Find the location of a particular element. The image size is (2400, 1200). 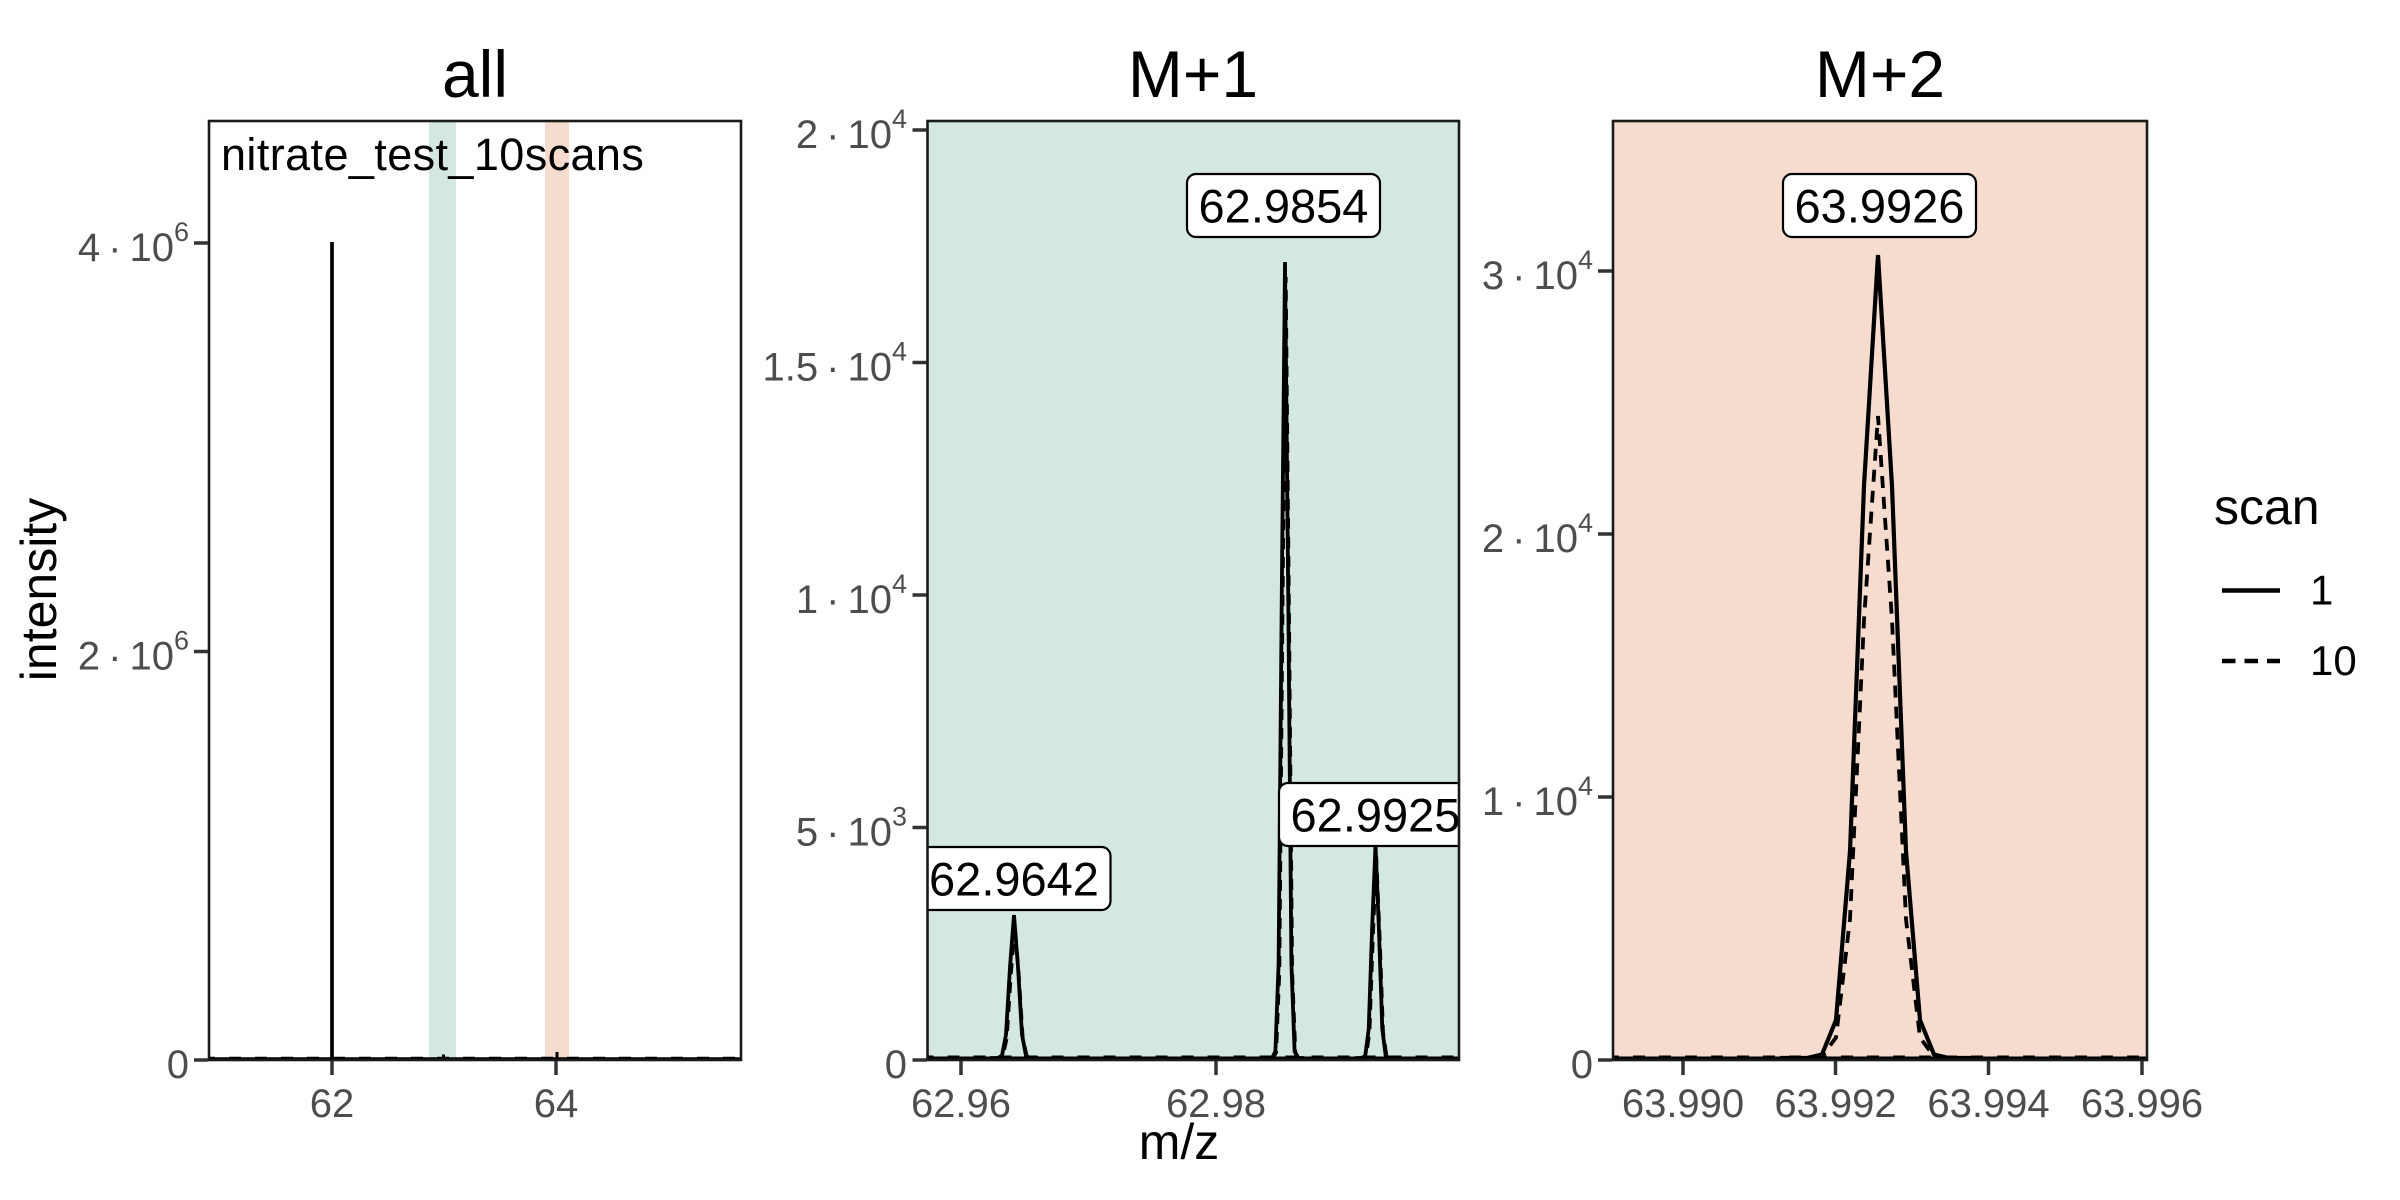

svg-text: all is located at coordinates (475, 74).